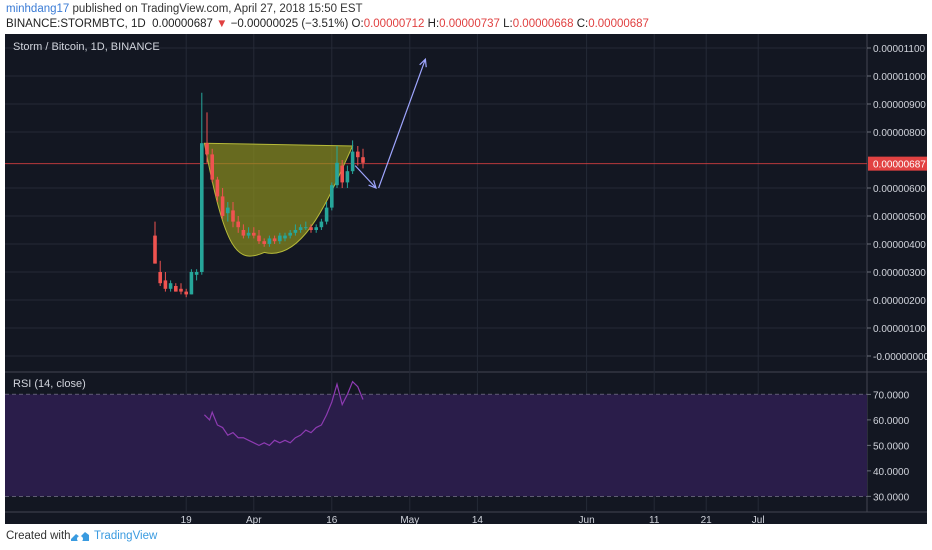 This screenshot has width=932, height=550. What do you see at coordinates (899, 105) in the screenshot?
I see `price-tick-label: 0.00000900` at bounding box center [899, 105].